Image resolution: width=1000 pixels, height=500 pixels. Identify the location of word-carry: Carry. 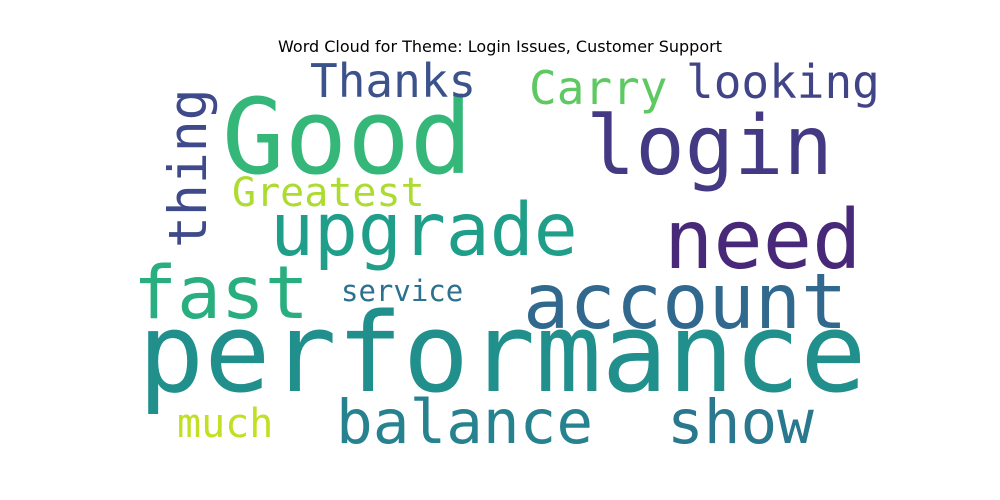
(598, 88).